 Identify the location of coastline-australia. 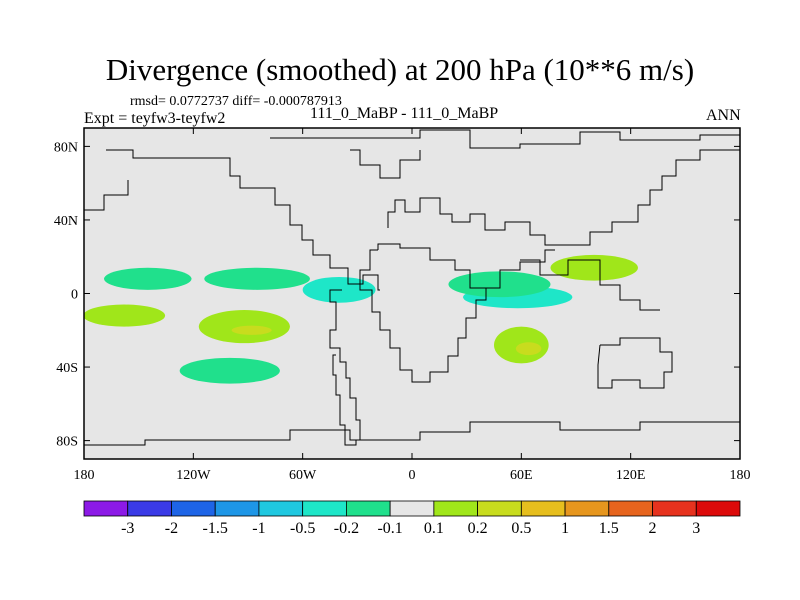
(635, 363).